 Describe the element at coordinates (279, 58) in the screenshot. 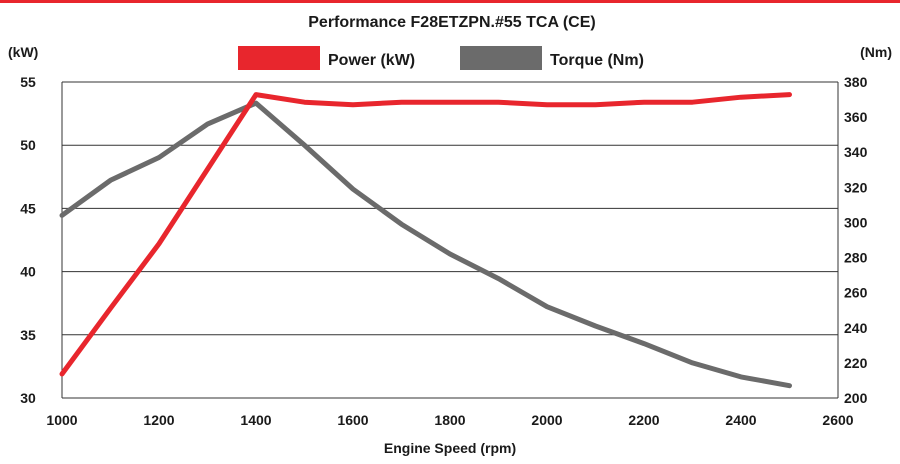

I see `legend-swatch-power` at that location.